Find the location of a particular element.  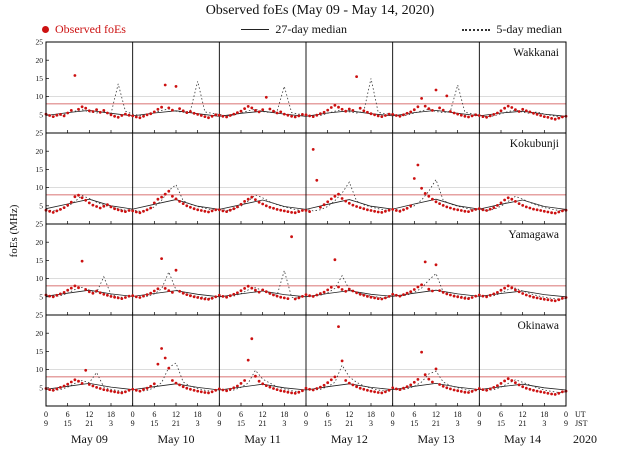

legend-5day-label: 5-day median is located at coordinates (529, 29).